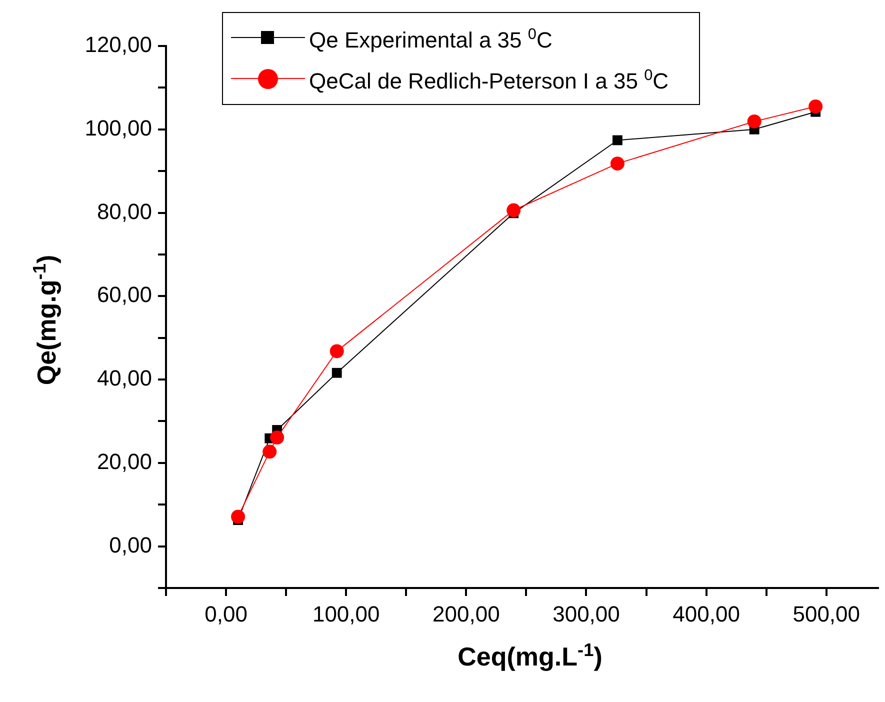 The width and height of the screenshot is (885, 702). What do you see at coordinates (124, 461) in the screenshot?
I see `y-tick-label: 20,00` at bounding box center [124, 461].